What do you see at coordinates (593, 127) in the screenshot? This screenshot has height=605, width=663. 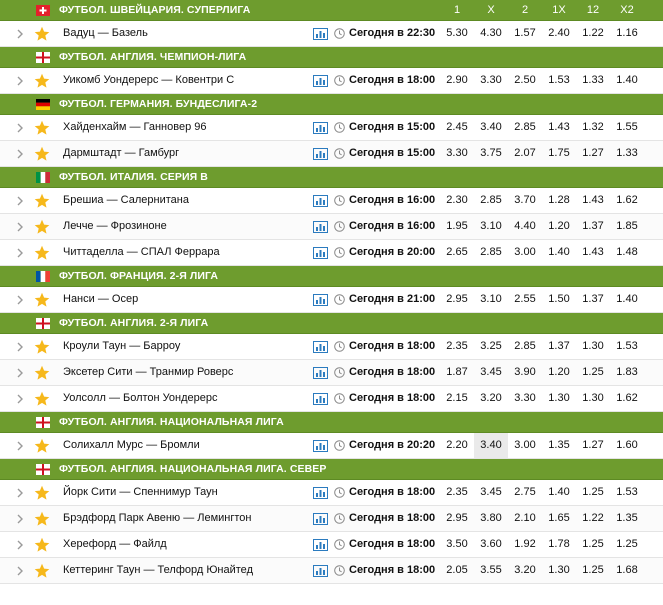 I see `odds-cell-12: 1.32` at bounding box center [593, 127].